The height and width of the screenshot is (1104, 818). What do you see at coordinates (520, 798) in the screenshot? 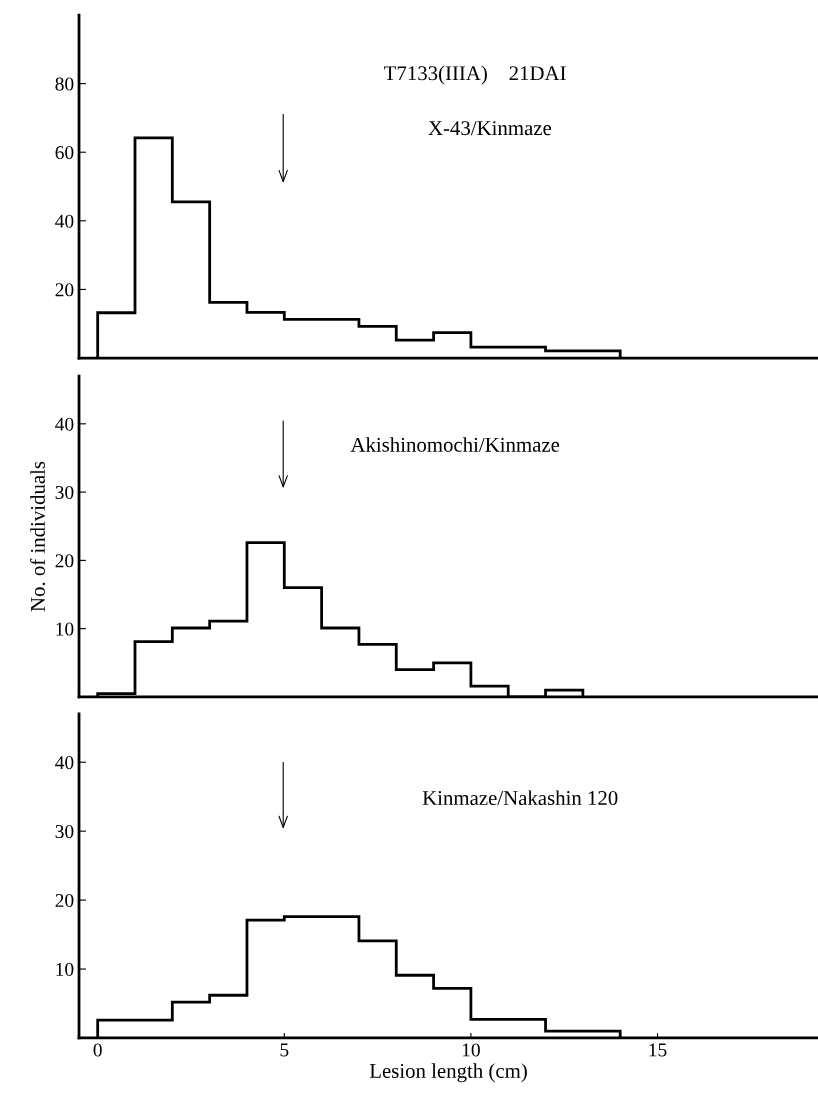
I see `text: Kinmaze/Nakashin 120` at bounding box center [520, 798].